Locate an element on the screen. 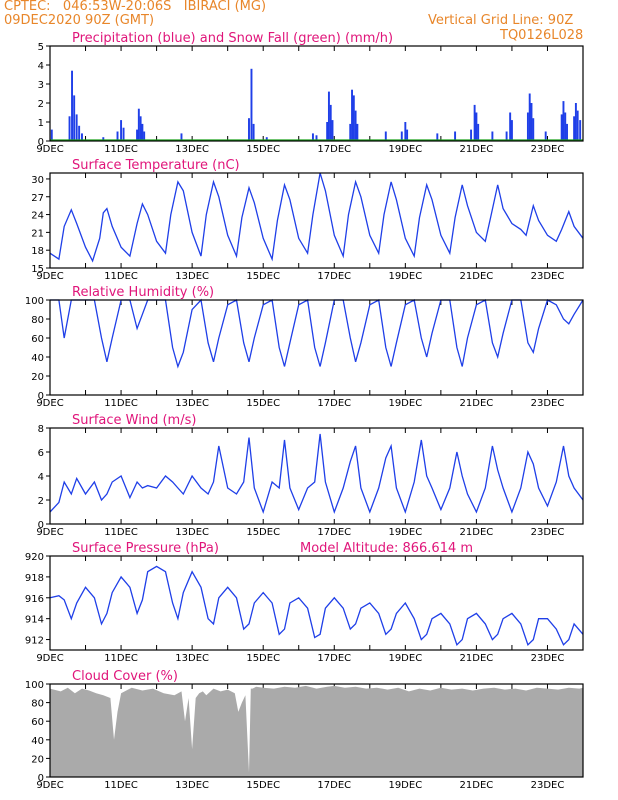  pressure-xtick-label: 21DEC is located at coordinates (477, 658).